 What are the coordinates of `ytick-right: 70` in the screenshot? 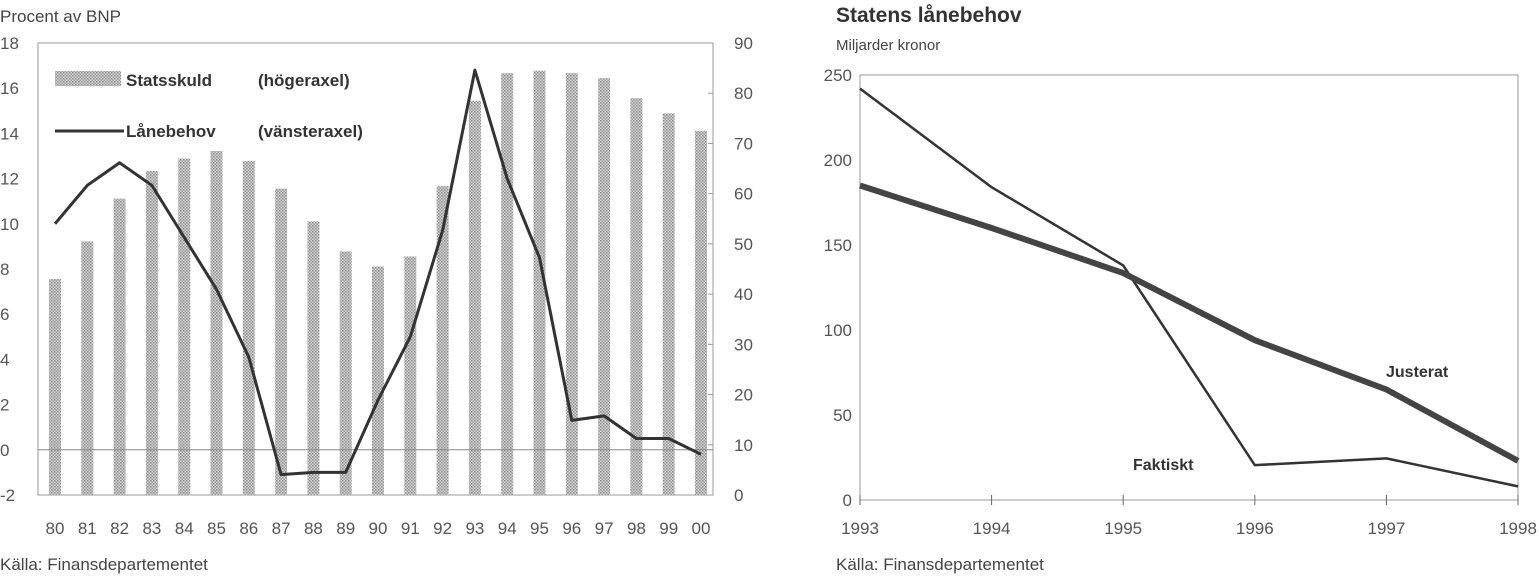 It's located at (743, 143).